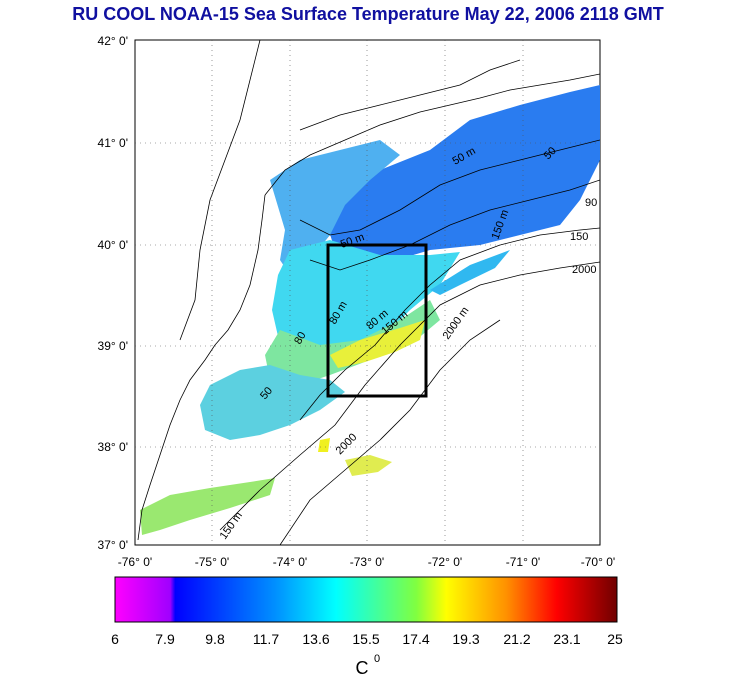 This screenshot has height=680, width=736. I want to click on colorbar-tick: 11.7, so click(266, 639).